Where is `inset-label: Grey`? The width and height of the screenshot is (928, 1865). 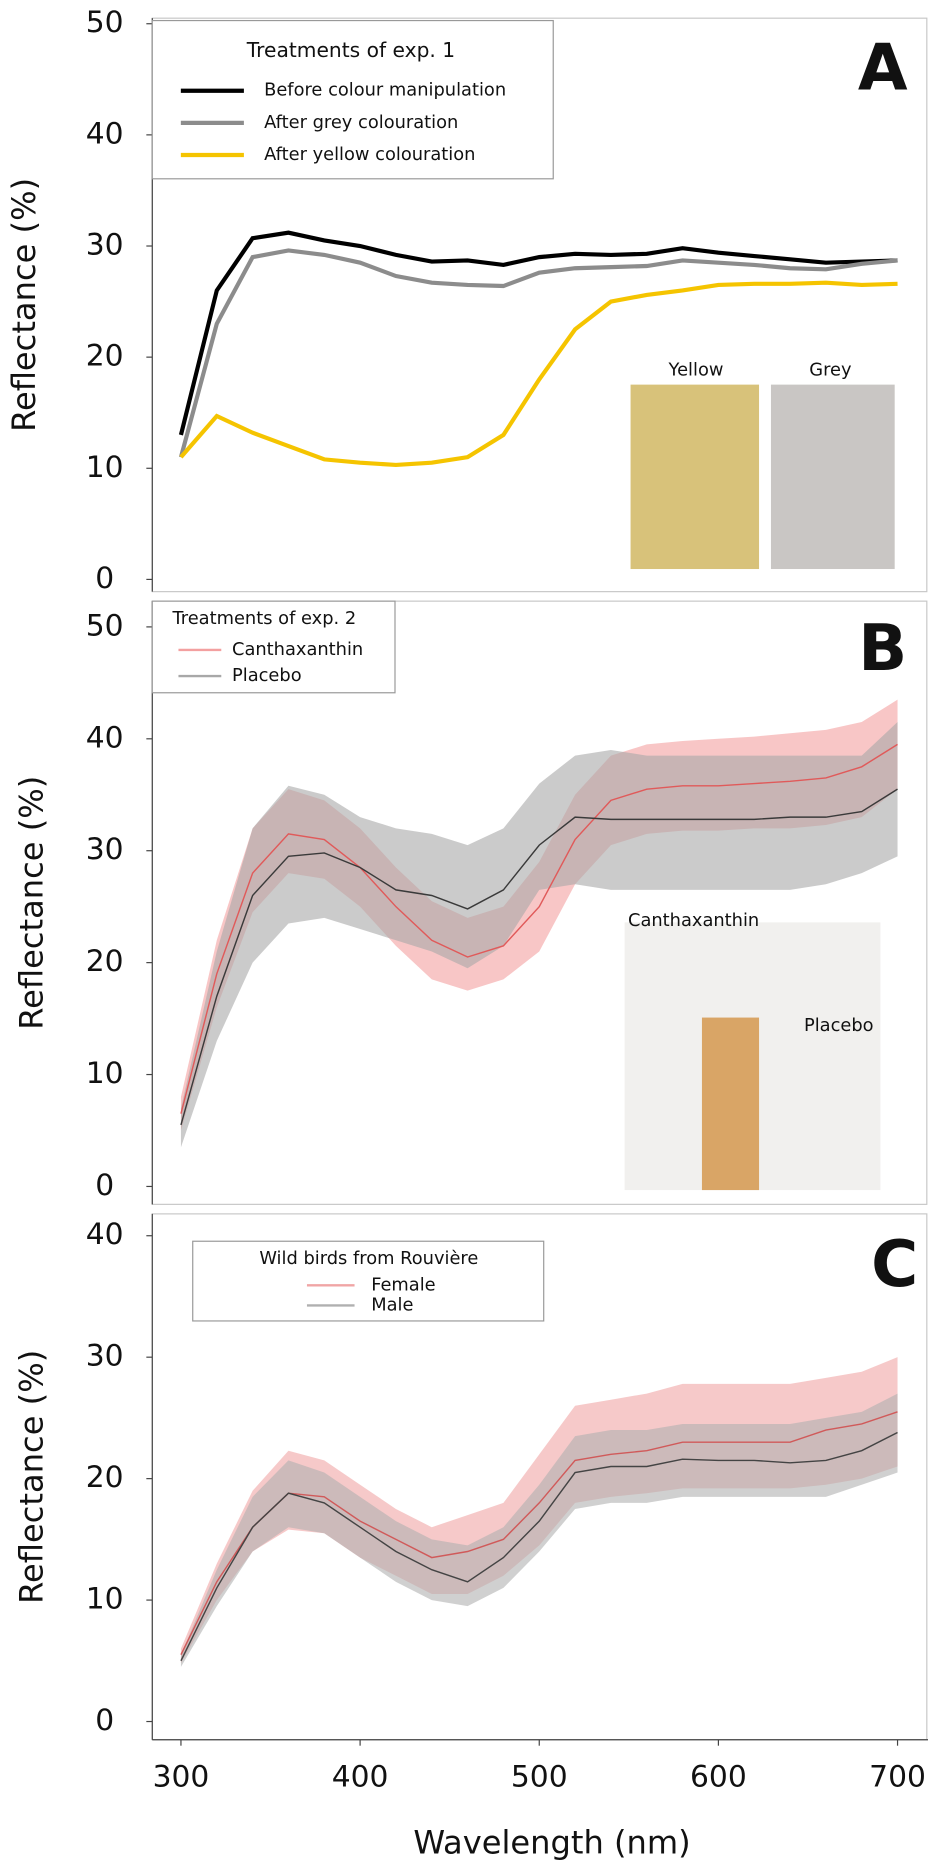
inset-label: Grey is located at coordinates (830, 369).